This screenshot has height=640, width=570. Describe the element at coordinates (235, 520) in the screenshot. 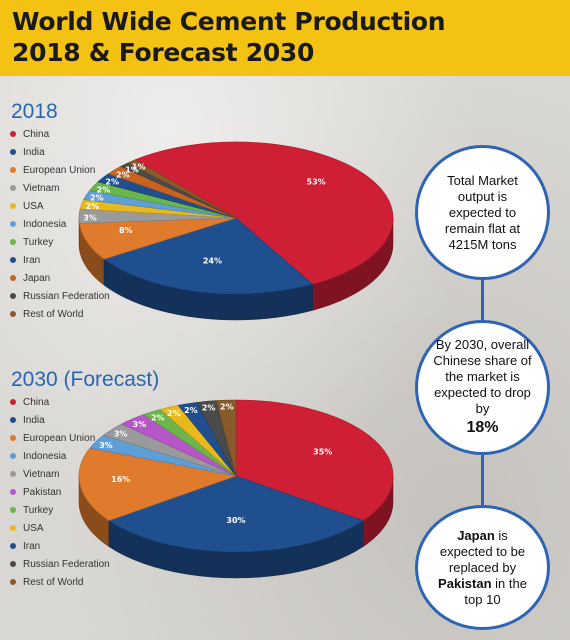

I see `pie-label-india: 30%` at that location.